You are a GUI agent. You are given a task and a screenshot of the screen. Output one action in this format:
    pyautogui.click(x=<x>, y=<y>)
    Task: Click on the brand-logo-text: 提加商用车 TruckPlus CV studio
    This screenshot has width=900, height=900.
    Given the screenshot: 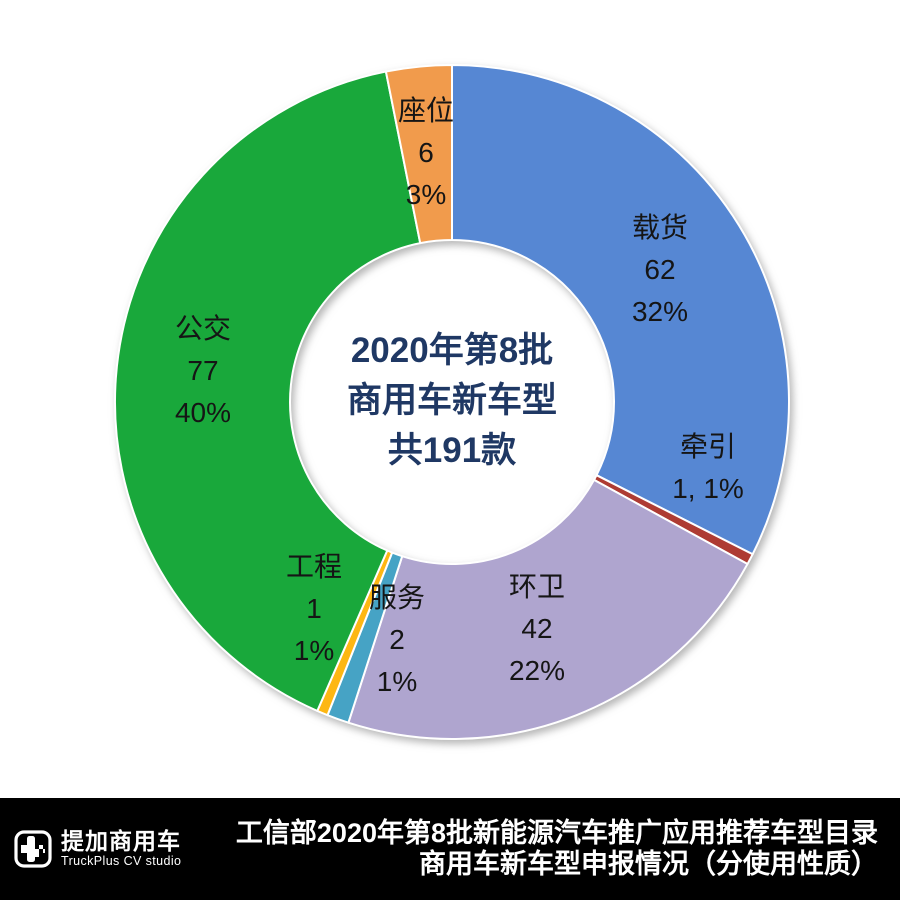 What is the action you would take?
    pyautogui.click(x=121, y=849)
    